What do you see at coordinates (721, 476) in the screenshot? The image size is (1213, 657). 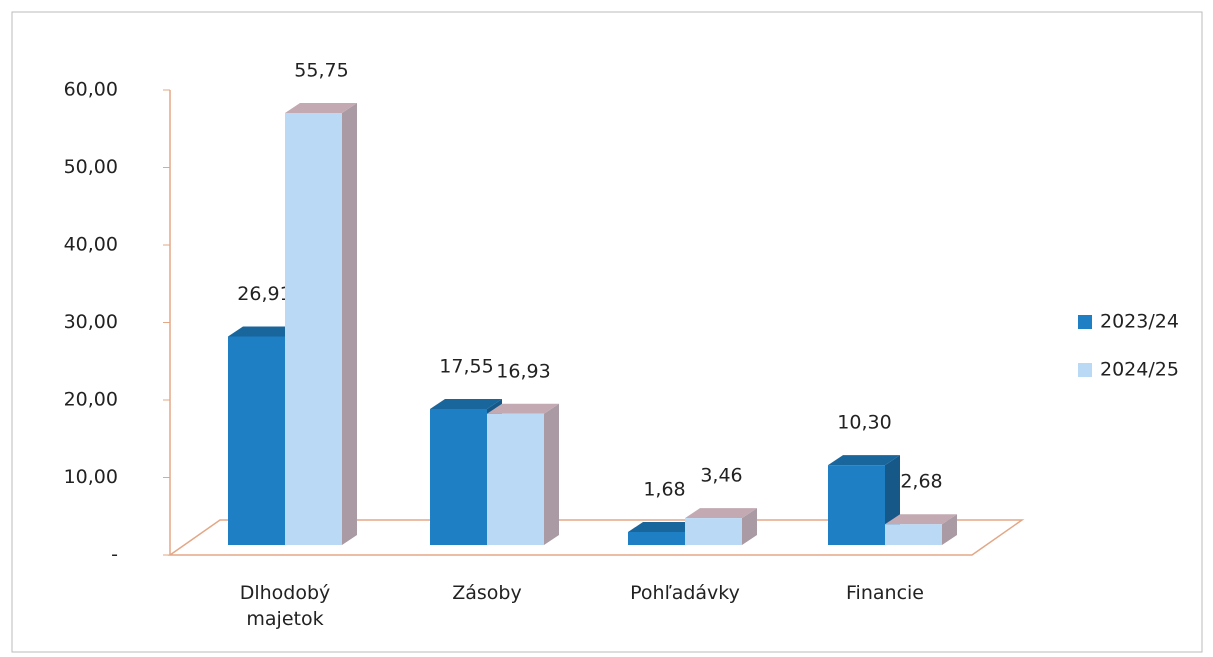 I see `value-label: 3,46` at bounding box center [721, 476].